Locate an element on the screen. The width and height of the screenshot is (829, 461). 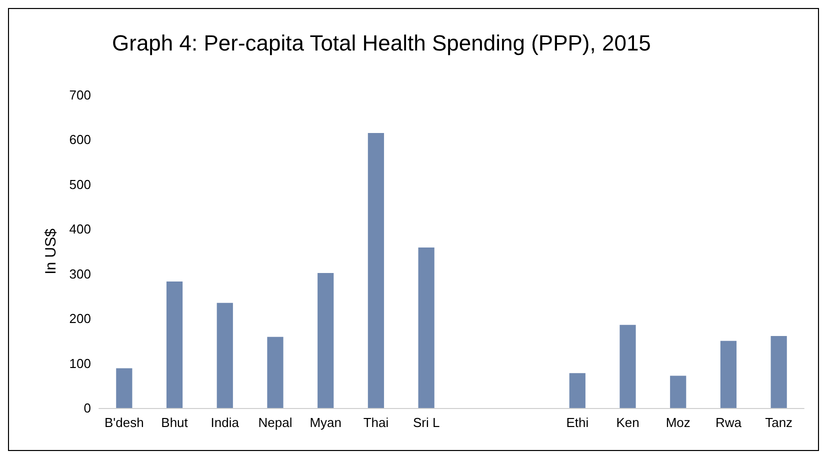
x-tick-label: Ken is located at coordinates (628, 422).